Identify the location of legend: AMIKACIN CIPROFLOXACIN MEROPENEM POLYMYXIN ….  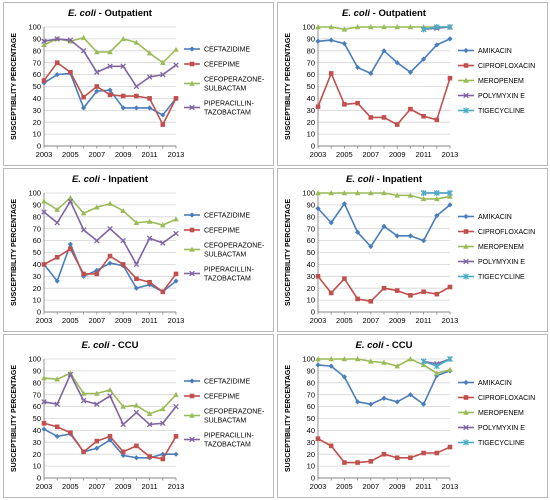
(496, 413).